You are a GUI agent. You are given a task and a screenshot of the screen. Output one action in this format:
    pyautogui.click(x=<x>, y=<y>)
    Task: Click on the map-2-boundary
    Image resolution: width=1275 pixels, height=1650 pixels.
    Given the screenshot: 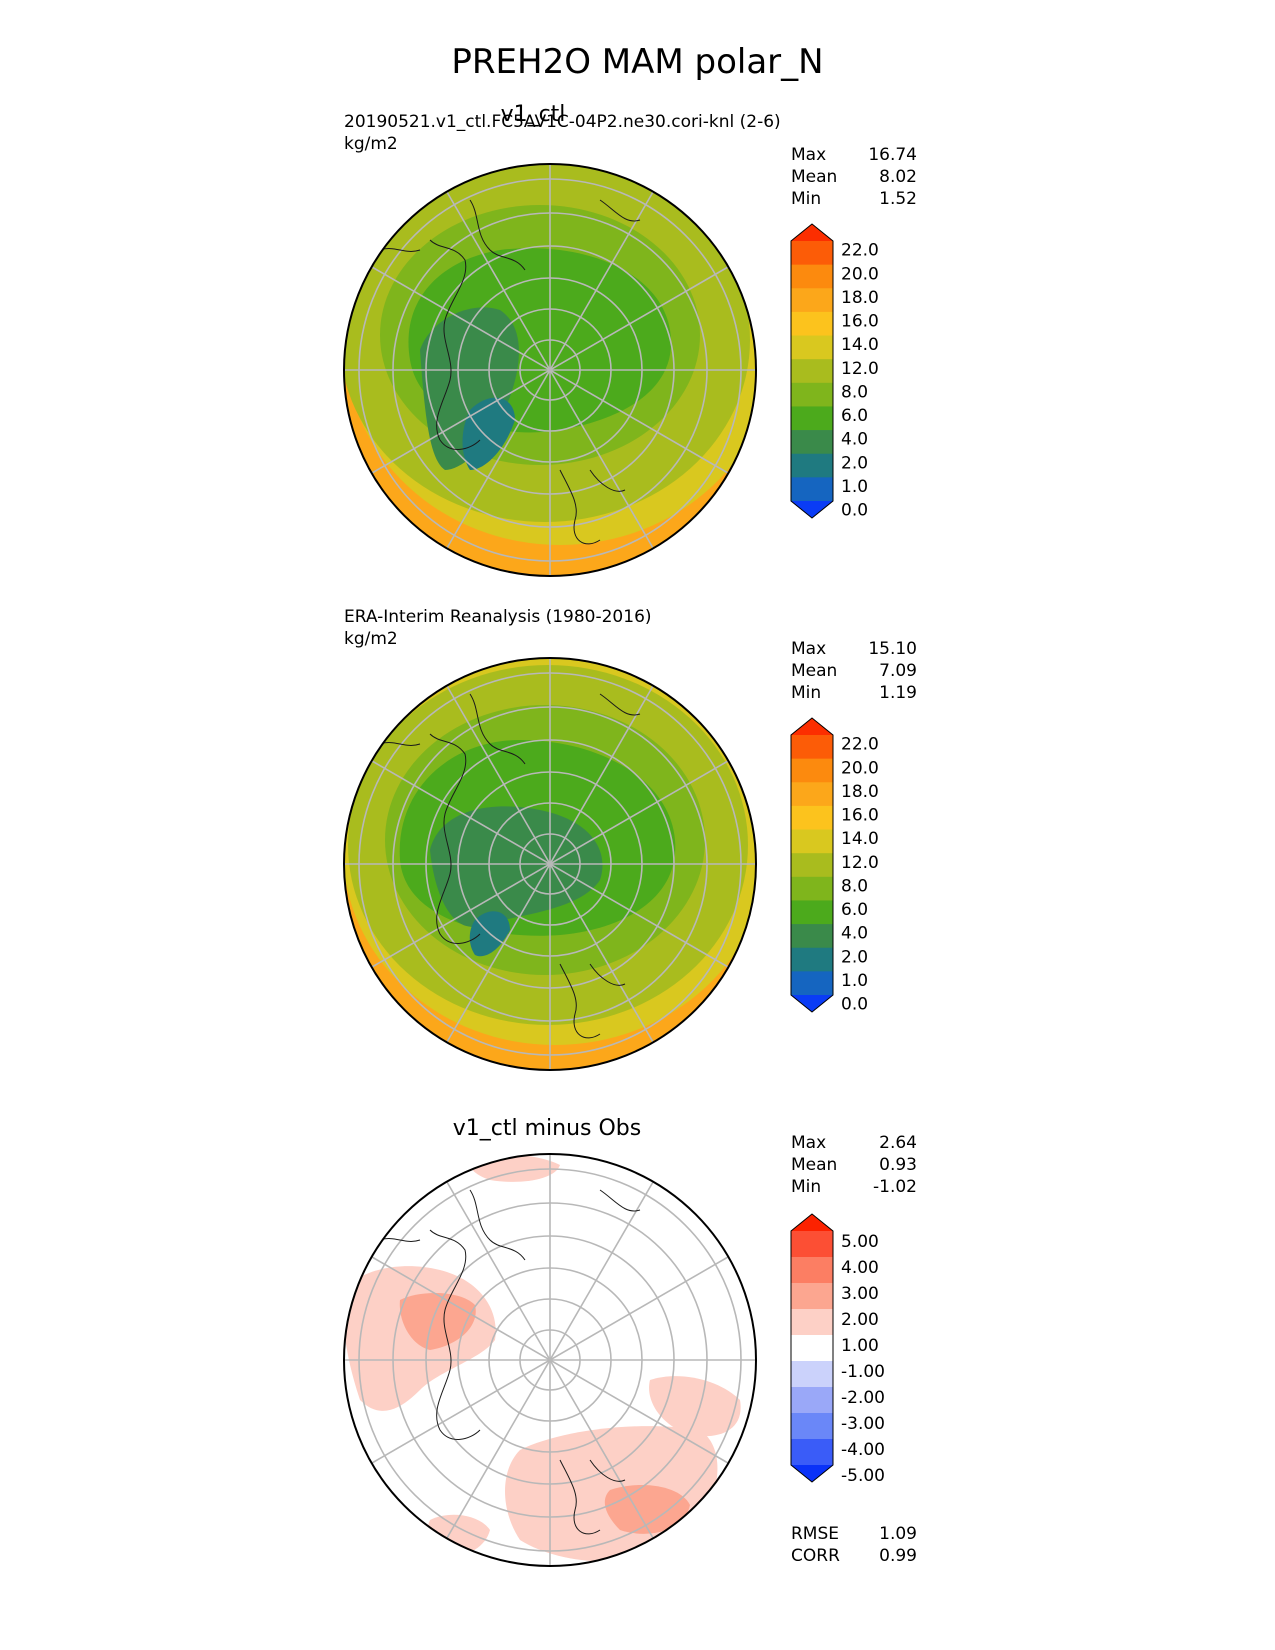 What is the action you would take?
    pyautogui.click(x=550, y=864)
    